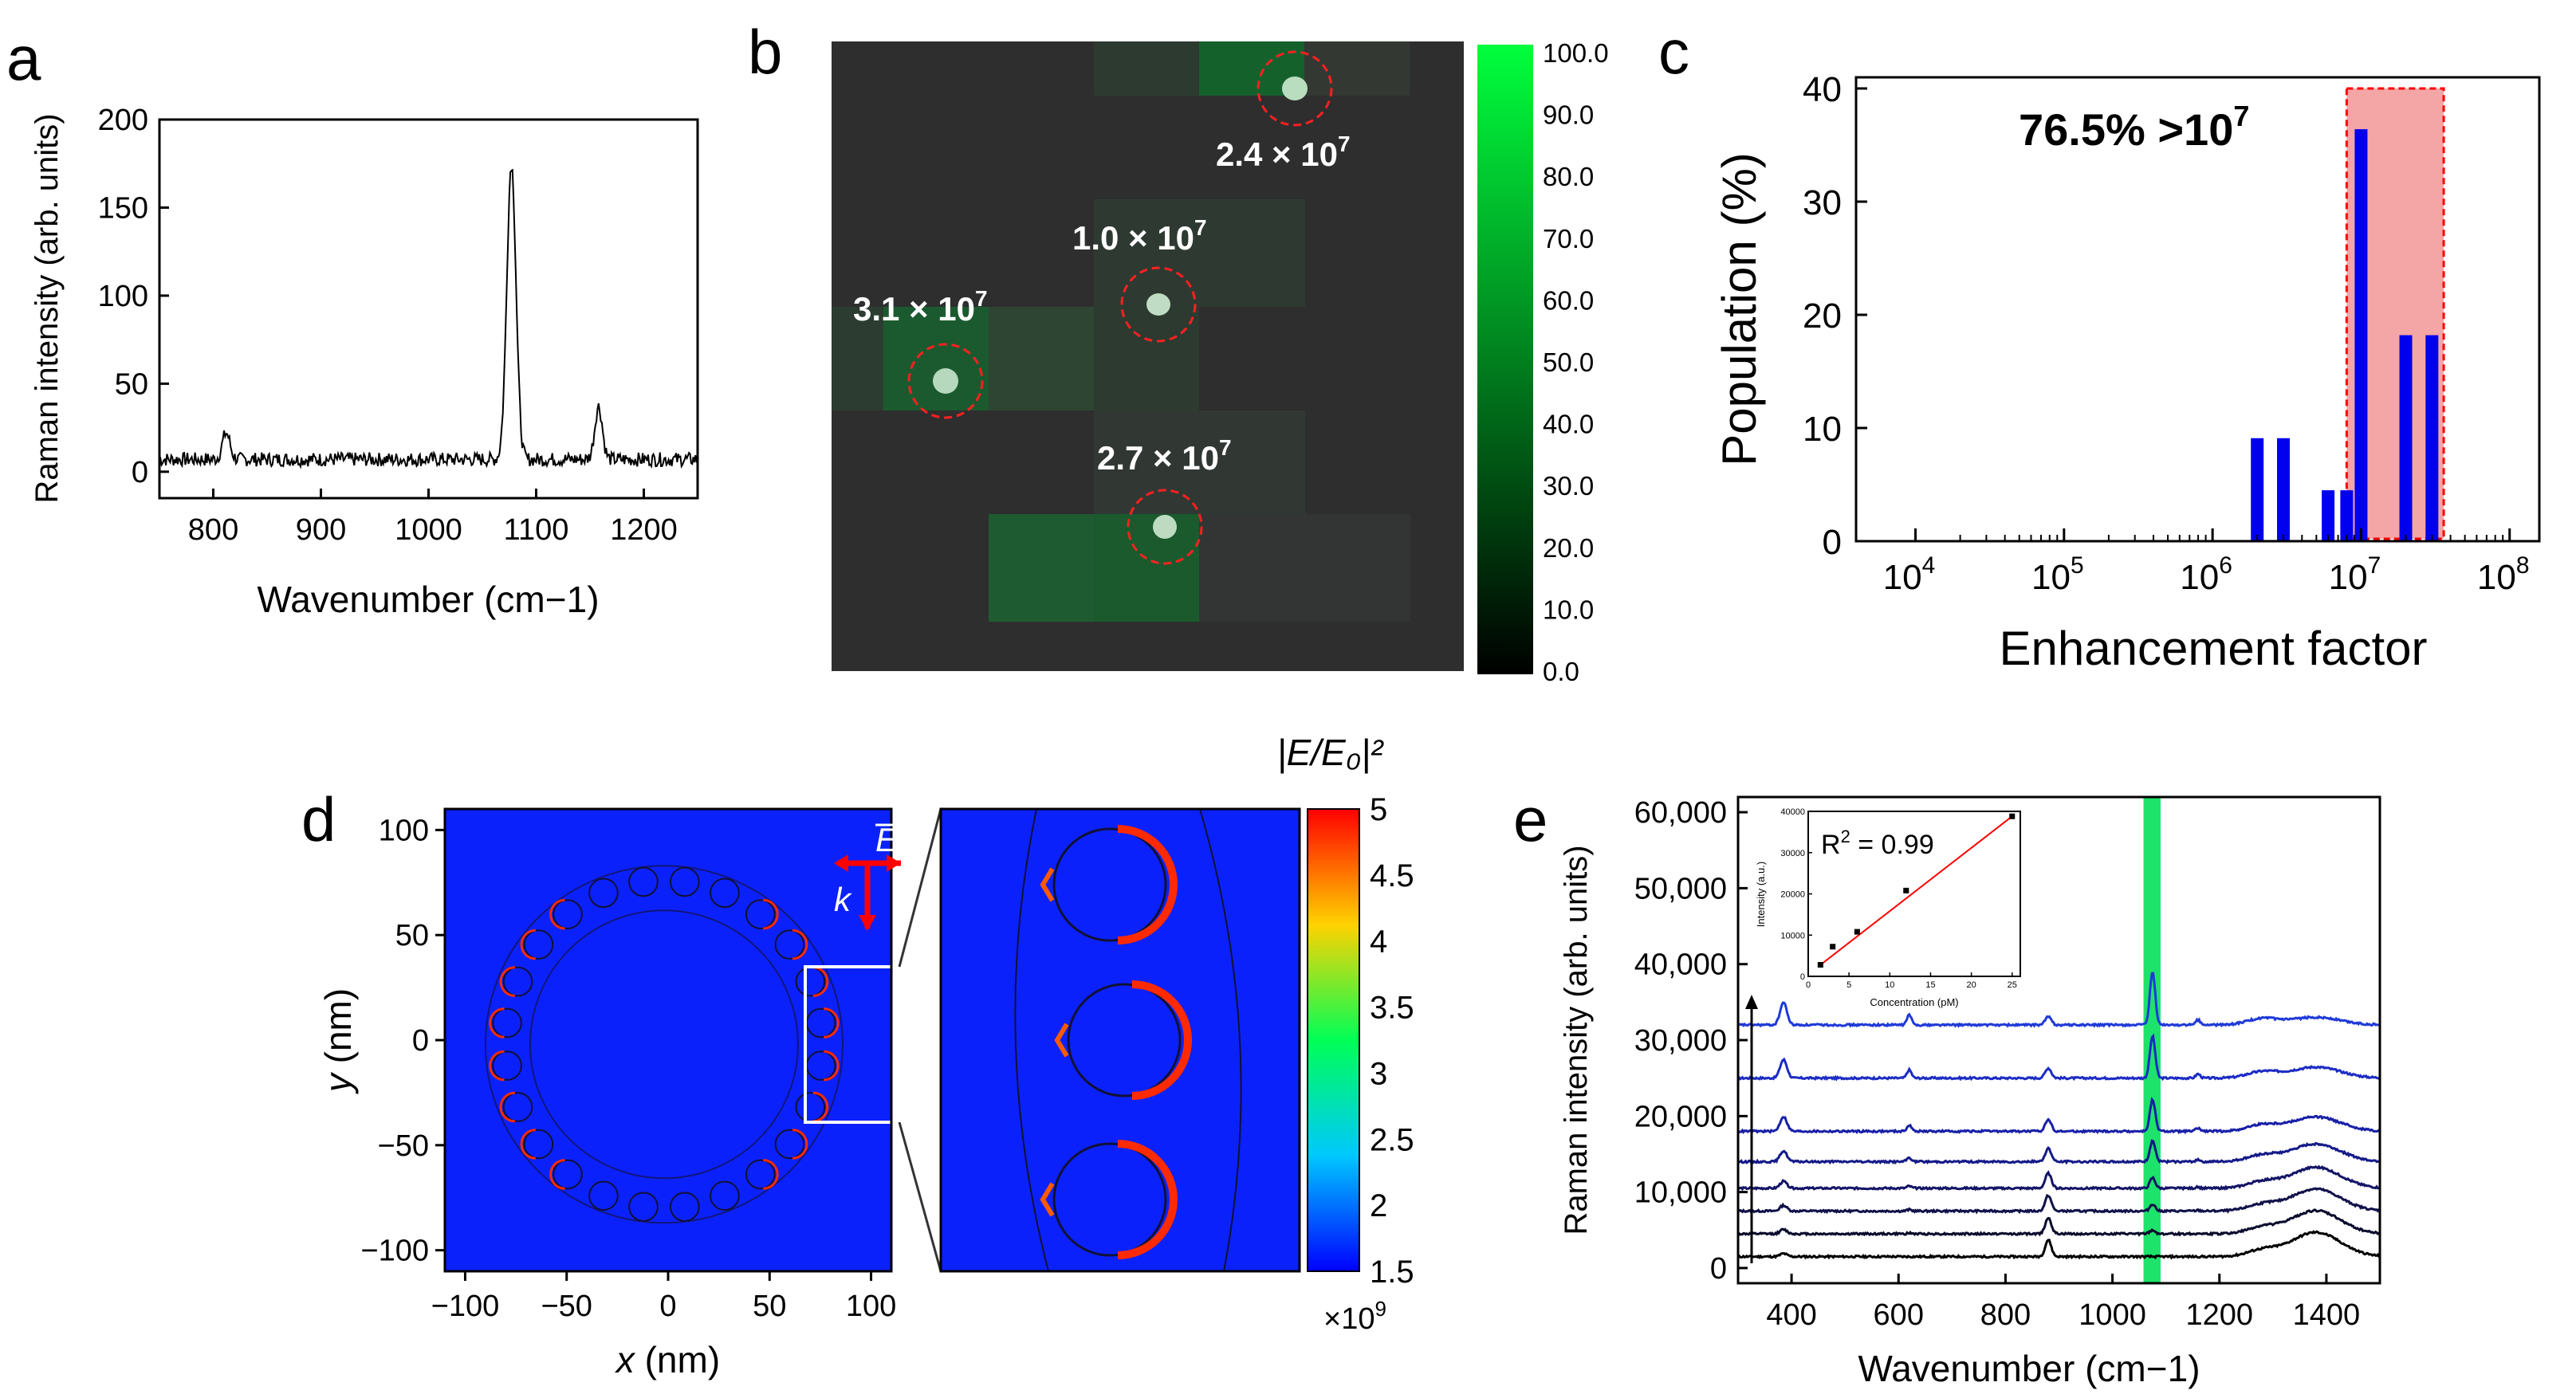 This screenshot has width=2576, height=1394. Describe the element at coordinates (1569, 486) in the screenshot. I see `panel-b-colorbar-tick-label: 30.0` at that location.